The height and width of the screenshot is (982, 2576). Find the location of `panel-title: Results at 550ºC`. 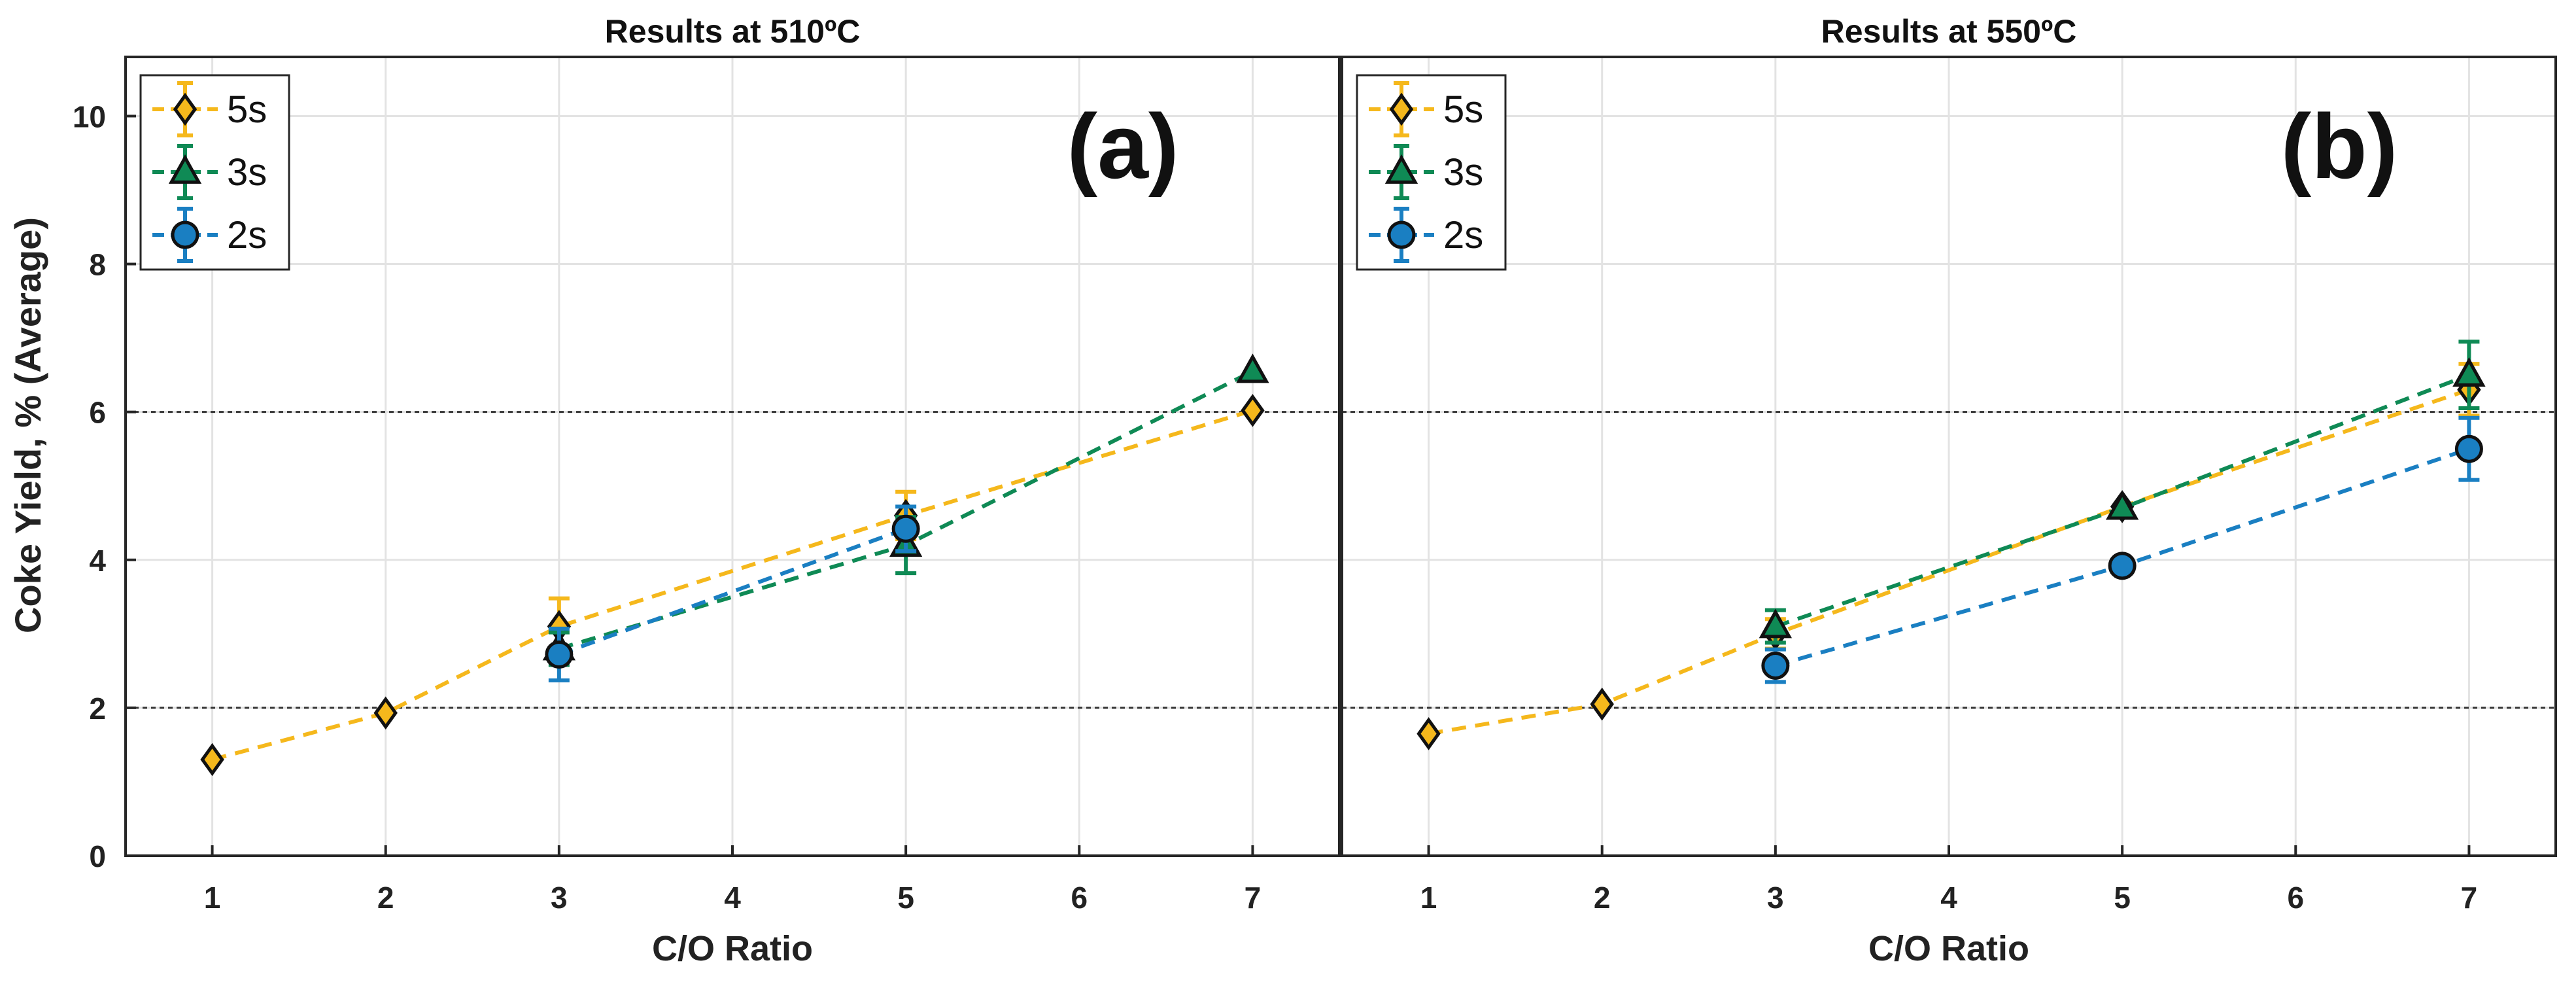

panel-title: Results at 550ºC is located at coordinates (1949, 31).